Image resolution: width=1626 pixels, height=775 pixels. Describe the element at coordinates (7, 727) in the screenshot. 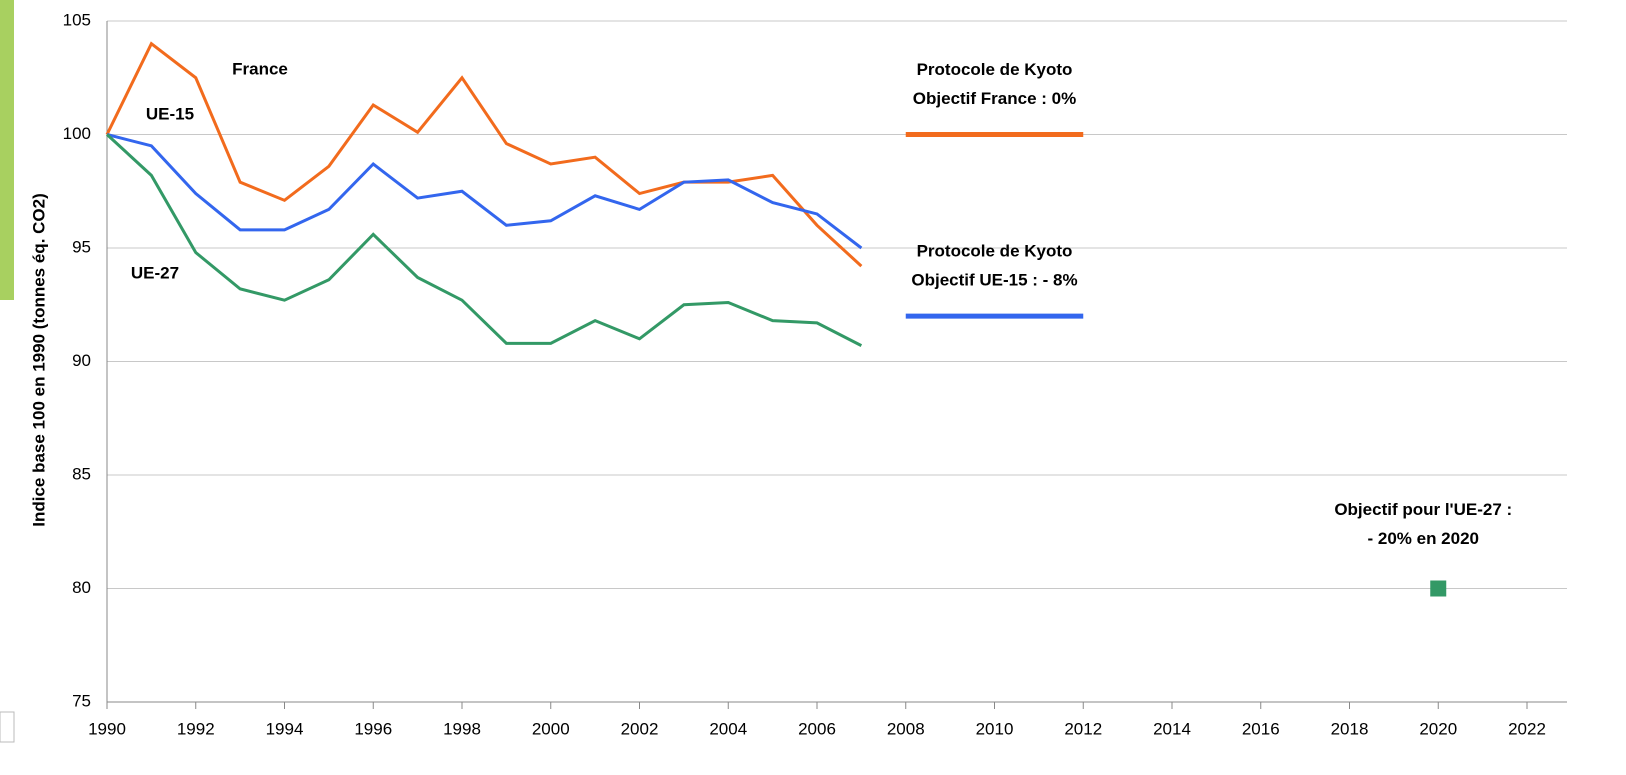

I see `side-box` at that location.